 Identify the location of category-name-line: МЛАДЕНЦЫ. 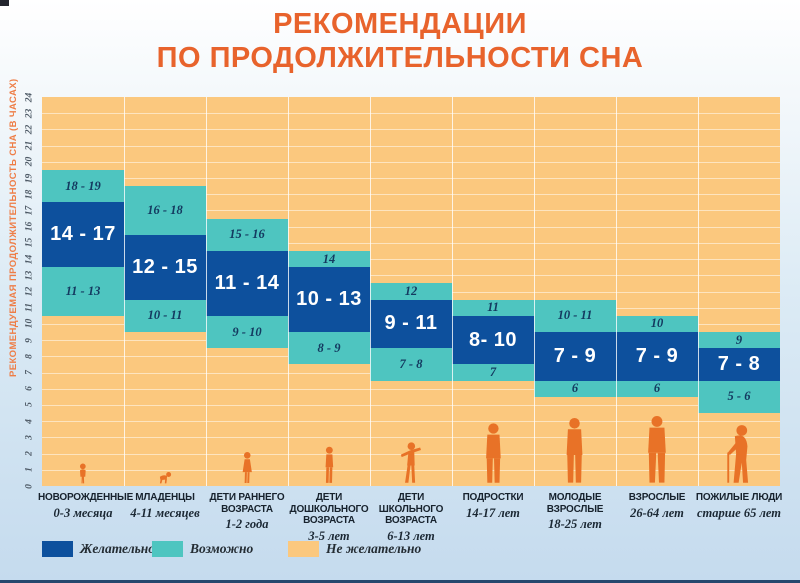
(165, 497).